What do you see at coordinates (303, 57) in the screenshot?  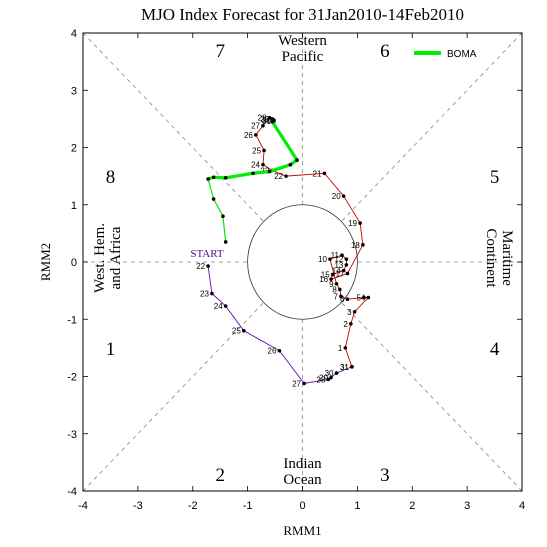 I see `region-label-pacific: Pacific` at bounding box center [303, 57].